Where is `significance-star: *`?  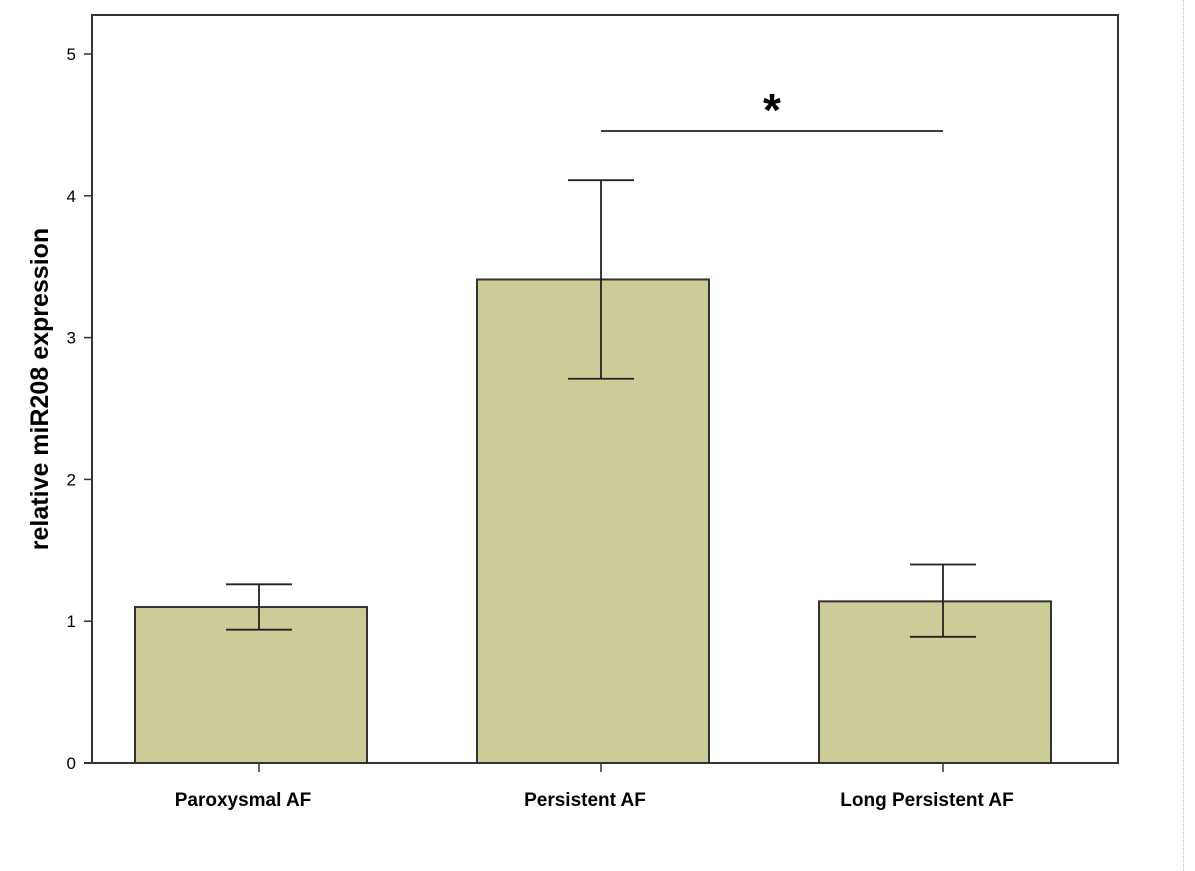
significance-star: * is located at coordinates (772, 110).